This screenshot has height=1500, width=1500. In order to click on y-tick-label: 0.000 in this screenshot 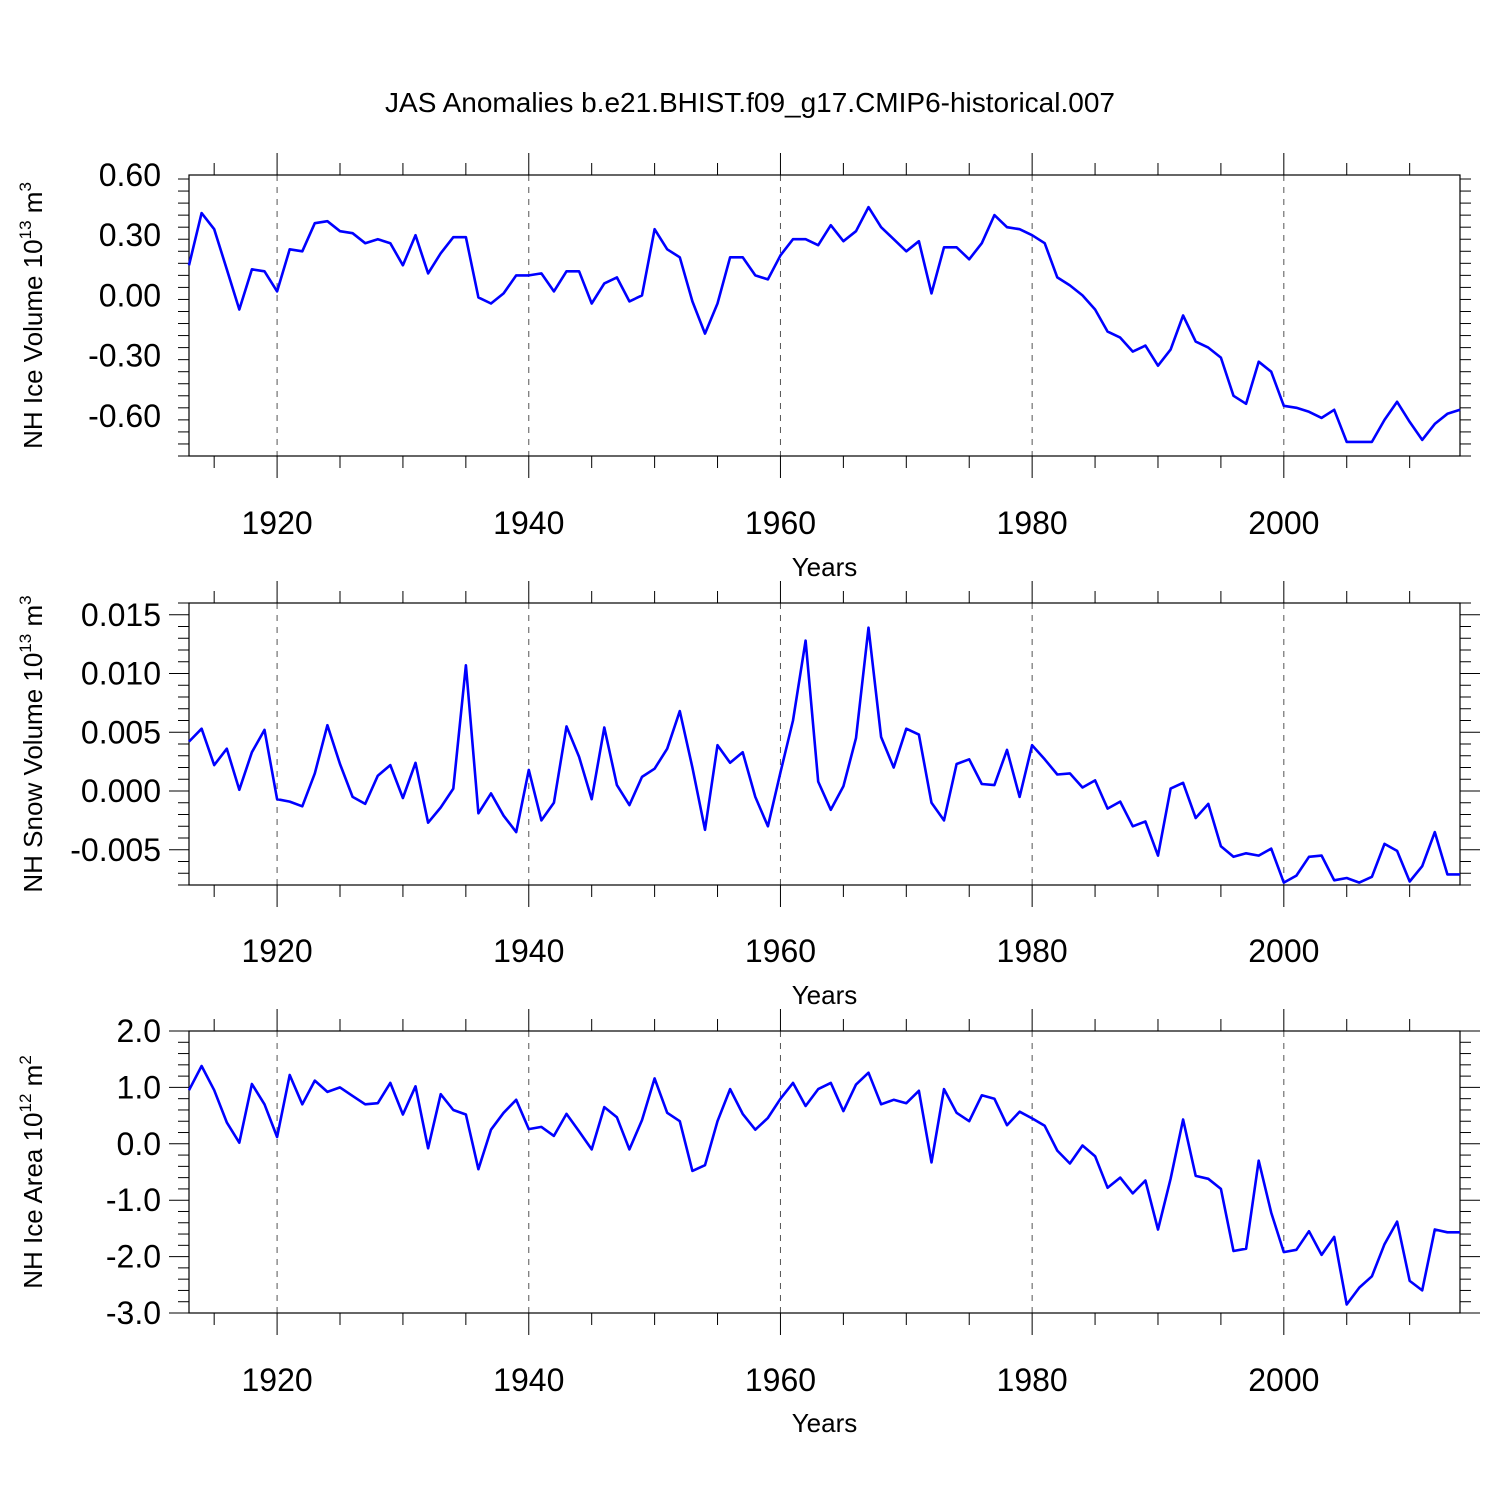, I will do `click(121, 791)`.